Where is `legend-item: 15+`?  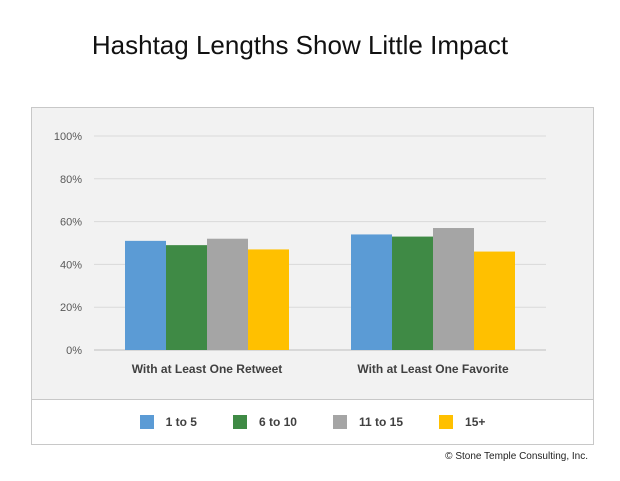
legend-item: 15+ is located at coordinates (462, 422).